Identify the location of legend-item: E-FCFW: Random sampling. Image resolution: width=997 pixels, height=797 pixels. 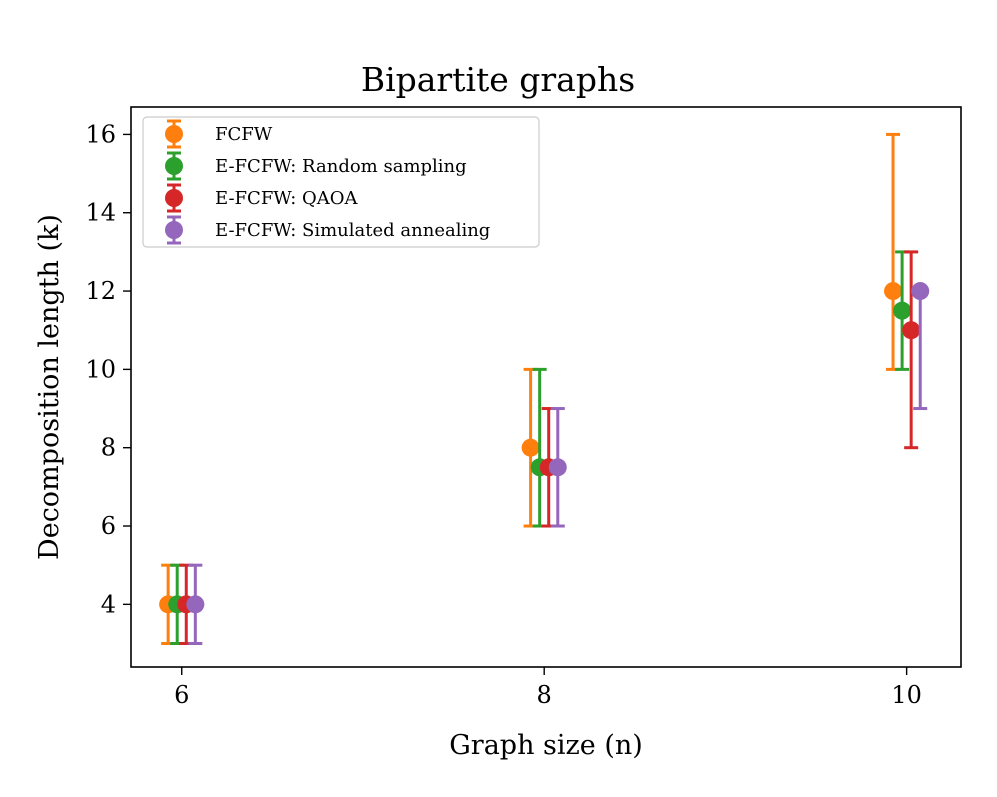
(316, 166).